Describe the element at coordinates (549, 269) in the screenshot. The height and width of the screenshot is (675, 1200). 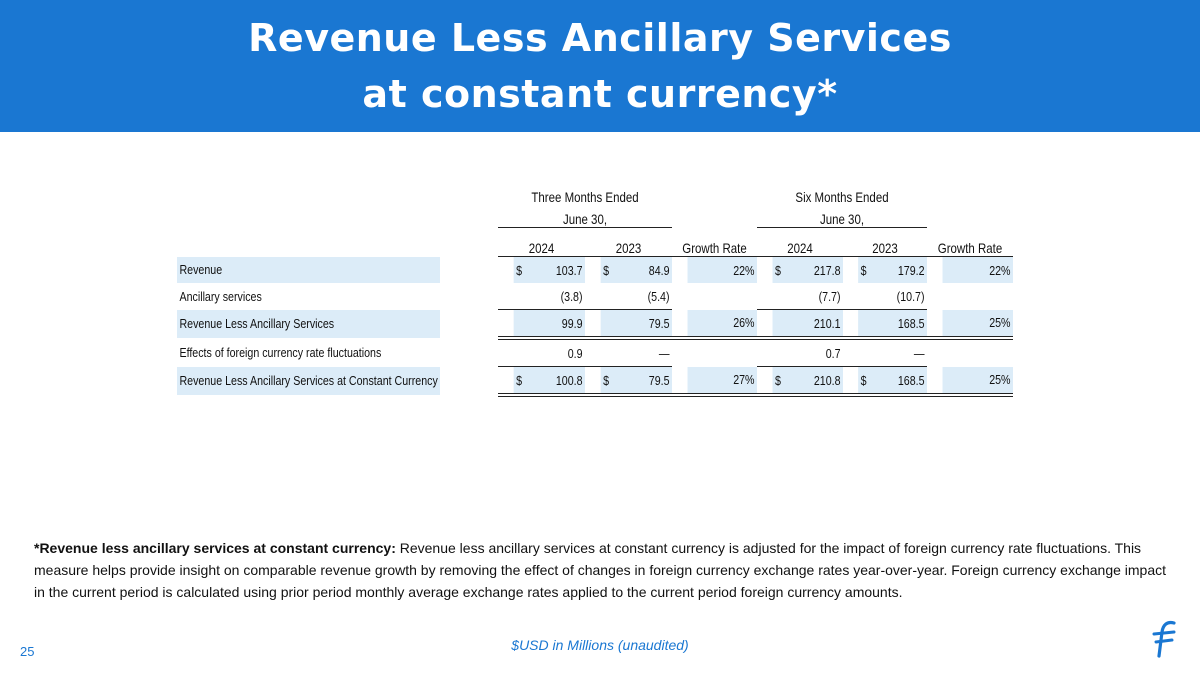
I see `cell-q2024: $103.7` at that location.